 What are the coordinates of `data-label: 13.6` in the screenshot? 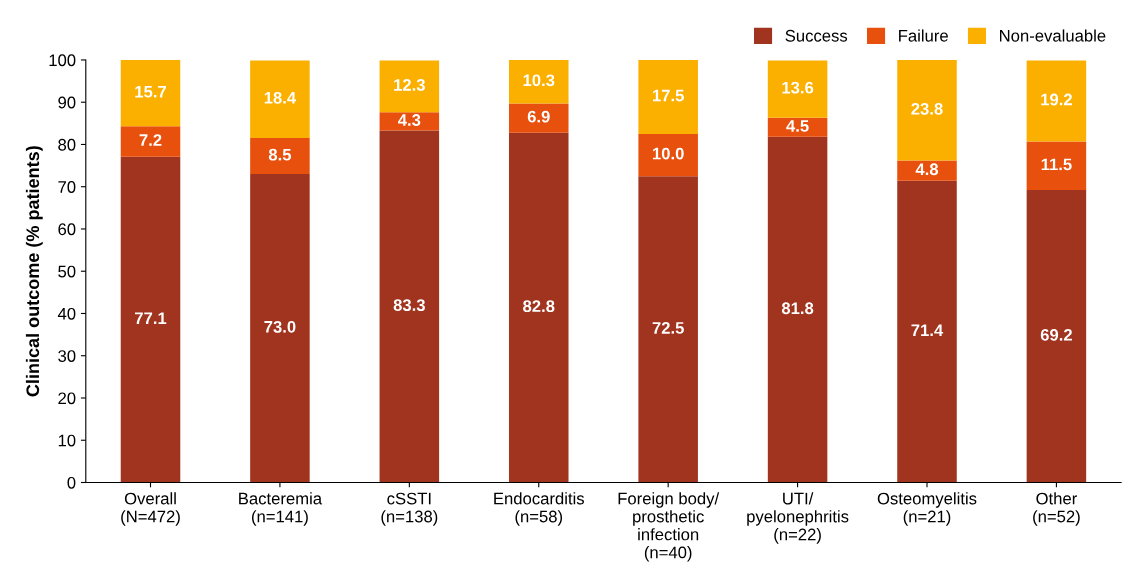 It's located at (798, 87).